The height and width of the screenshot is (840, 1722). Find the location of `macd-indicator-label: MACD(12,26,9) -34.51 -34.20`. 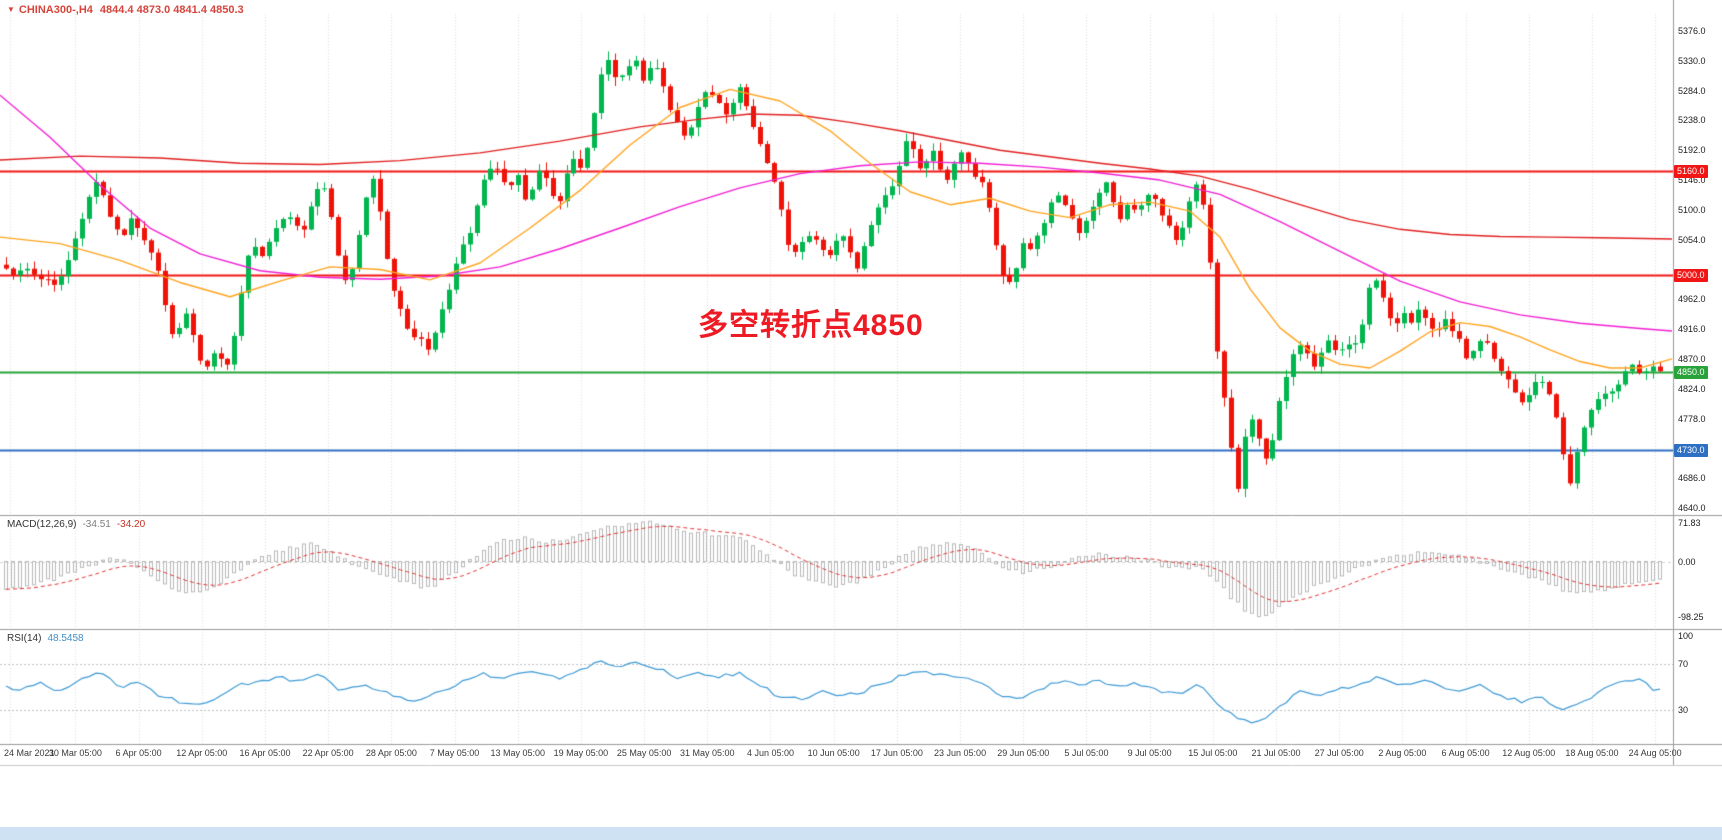

macd-indicator-label: MACD(12,26,9) -34.51 -34.20 is located at coordinates (76, 525).